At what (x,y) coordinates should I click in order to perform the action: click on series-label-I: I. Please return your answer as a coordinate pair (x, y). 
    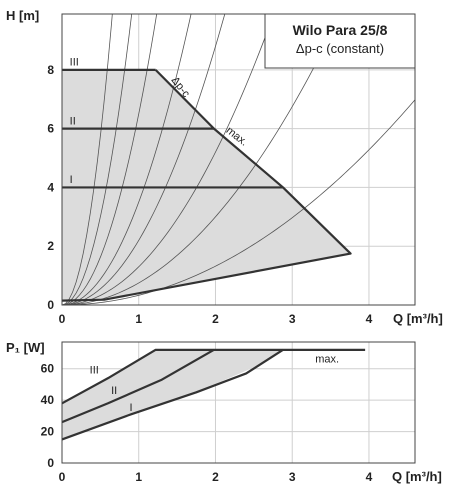
    Looking at the image, I should click on (71, 180).